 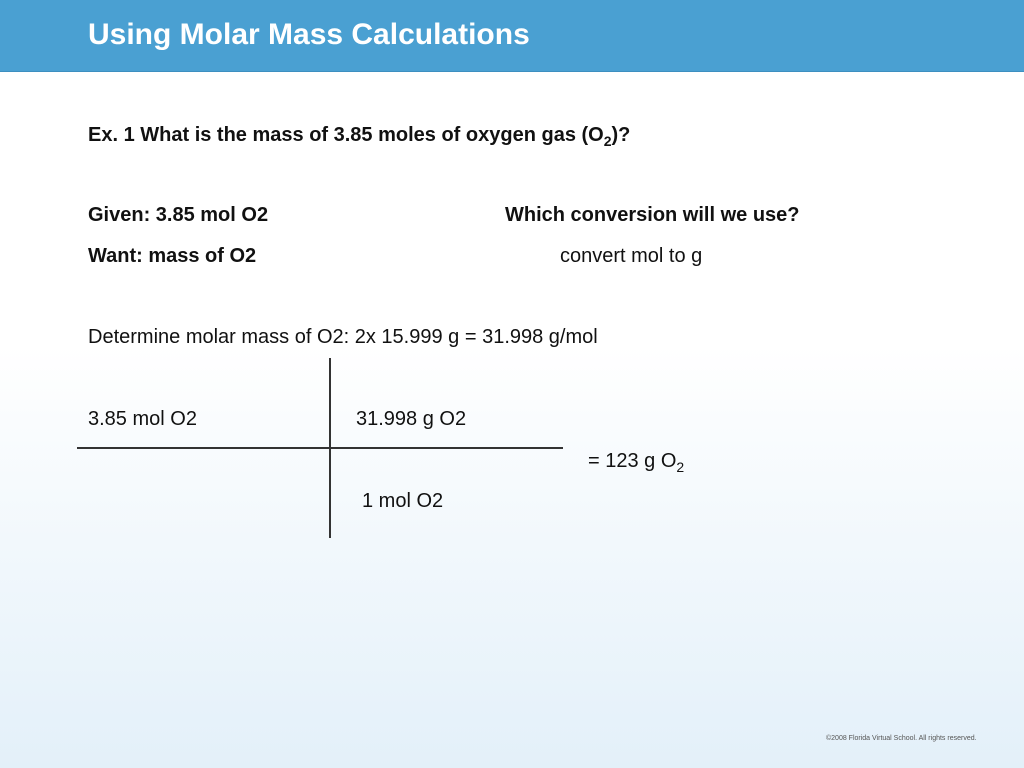 I want to click on conversion-question: Which conversion will we use?, so click(x=652, y=215).